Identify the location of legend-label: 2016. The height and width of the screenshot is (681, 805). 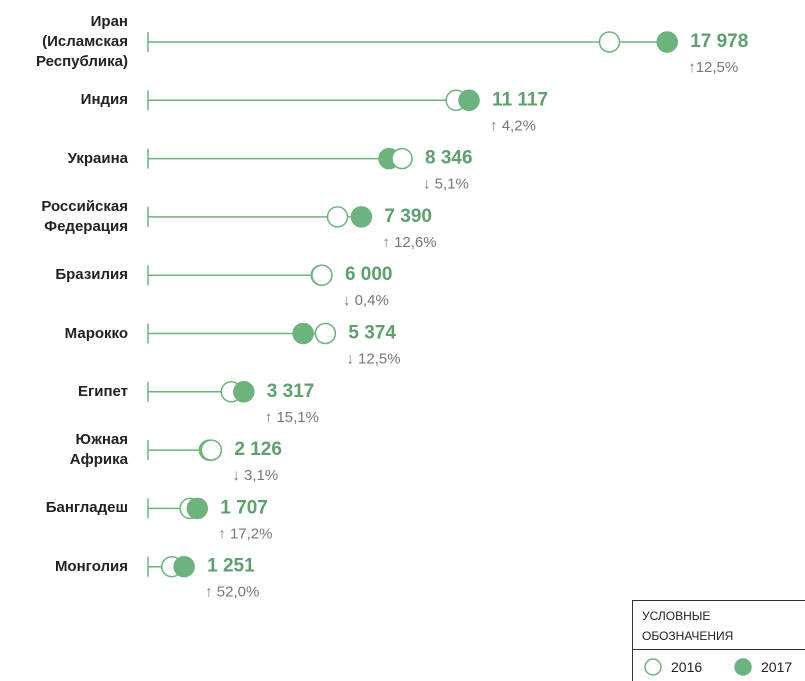
(687, 667).